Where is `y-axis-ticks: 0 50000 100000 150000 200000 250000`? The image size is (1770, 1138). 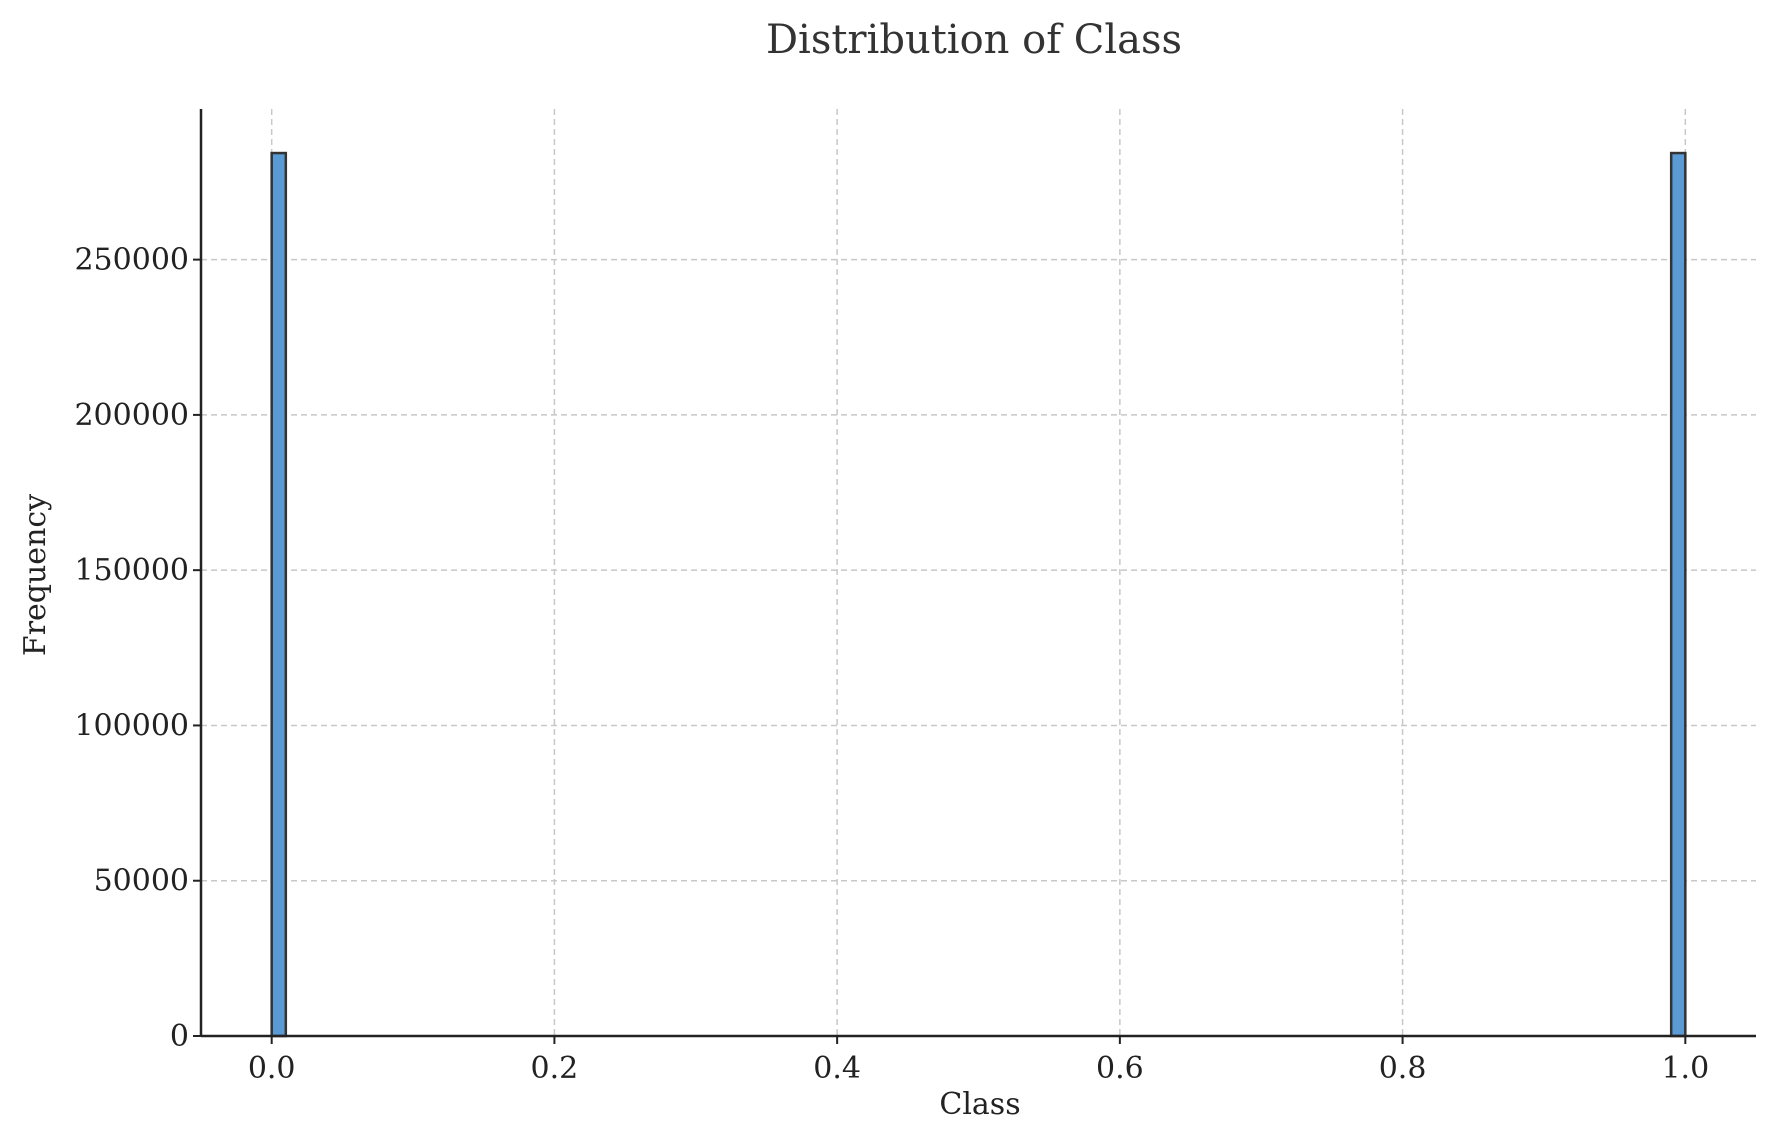
y-axis-ticks: 0 50000 100000 150000 200000 250000 is located at coordinates (137, 648).